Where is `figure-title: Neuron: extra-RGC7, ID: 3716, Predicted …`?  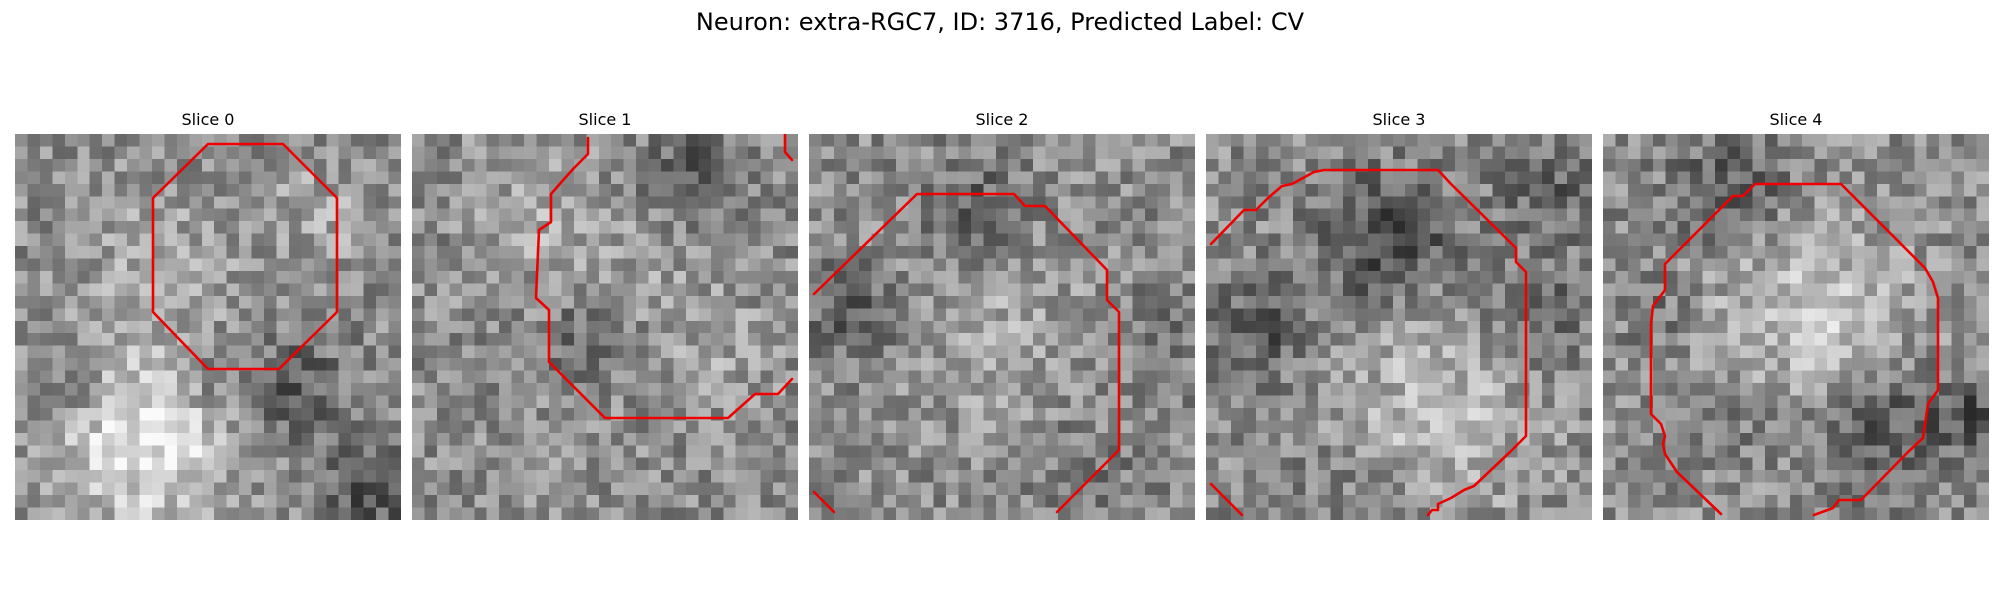 figure-title: Neuron: extra-RGC7, ID: 3716, Predicted … is located at coordinates (1000, 22).